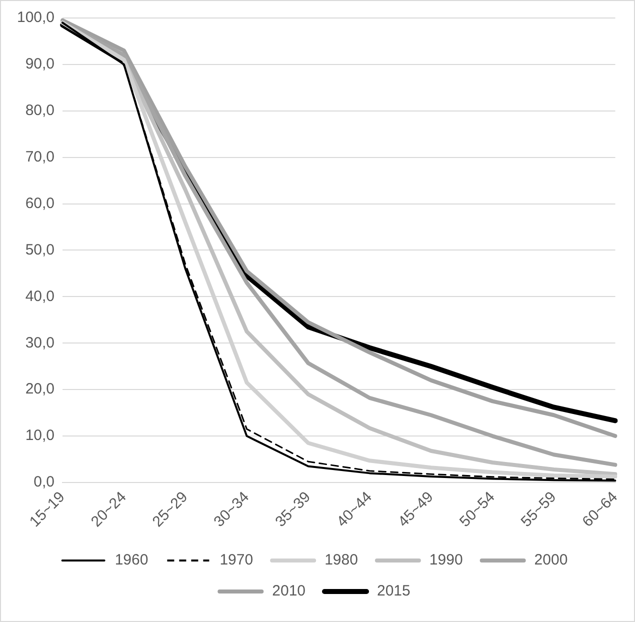 Image resolution: width=635 pixels, height=622 pixels. I want to click on legend-label: 2010, so click(289, 591).